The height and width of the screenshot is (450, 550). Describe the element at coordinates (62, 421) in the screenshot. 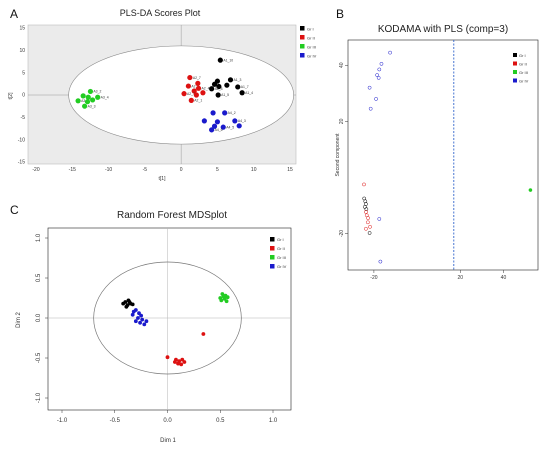

I see `random-forest-x-tick-0: -1.0` at that location.